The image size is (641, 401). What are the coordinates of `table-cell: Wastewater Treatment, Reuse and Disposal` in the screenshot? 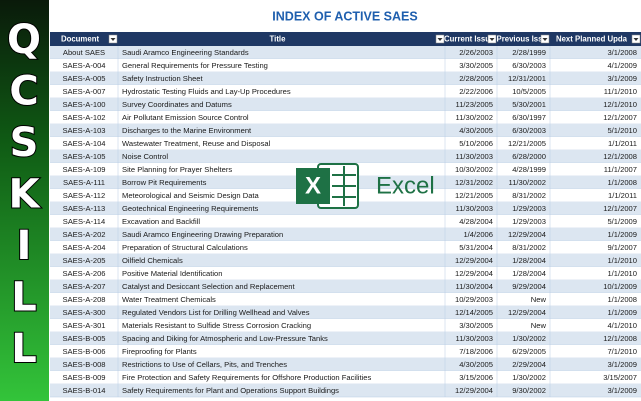 It's located at (196, 143).